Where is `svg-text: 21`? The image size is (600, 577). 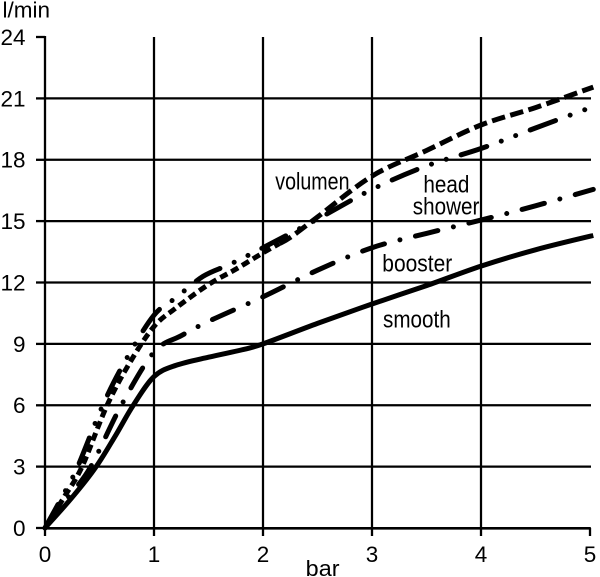 svg-text: 21 is located at coordinates (12, 98).